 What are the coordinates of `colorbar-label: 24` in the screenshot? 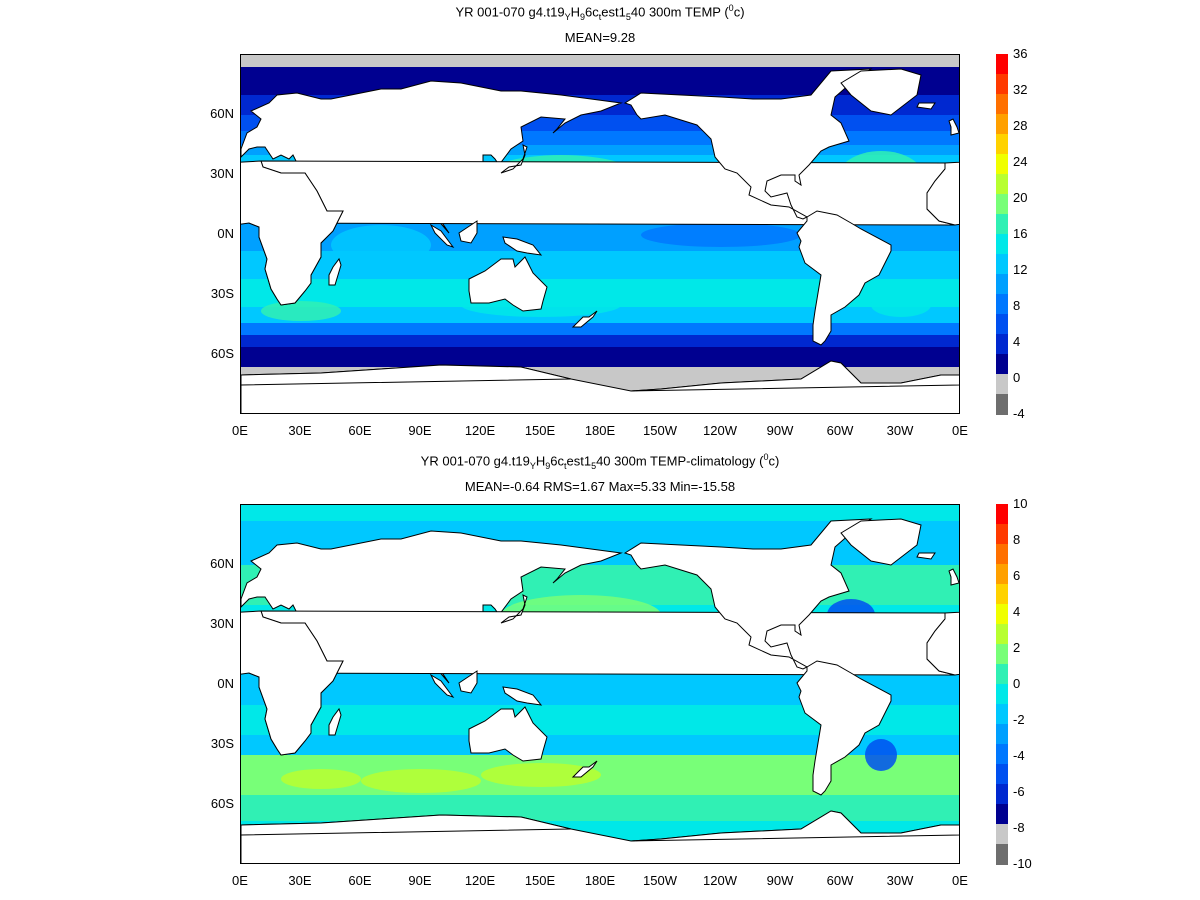 It's located at (1020, 161).